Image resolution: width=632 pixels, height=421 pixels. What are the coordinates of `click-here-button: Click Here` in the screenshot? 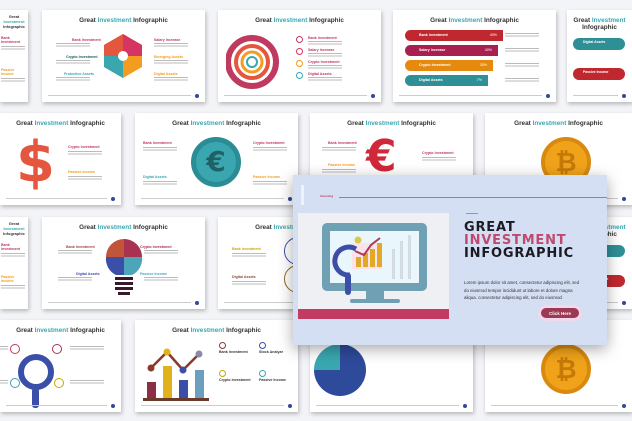 It's located at (560, 313).